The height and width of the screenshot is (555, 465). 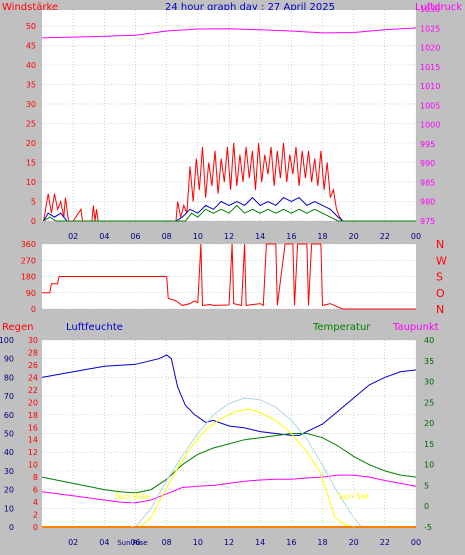 What do you see at coordinates (341, 327) in the screenshot?
I see `temperature-label: Temperatur` at bounding box center [341, 327].